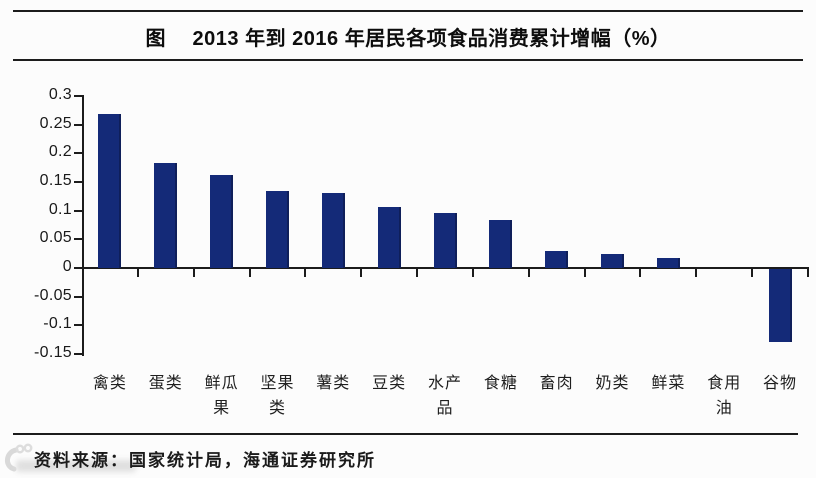 The image size is (816, 478). What do you see at coordinates (780, 383) in the screenshot?
I see `x-axis-label: 谷物` at bounding box center [780, 383].